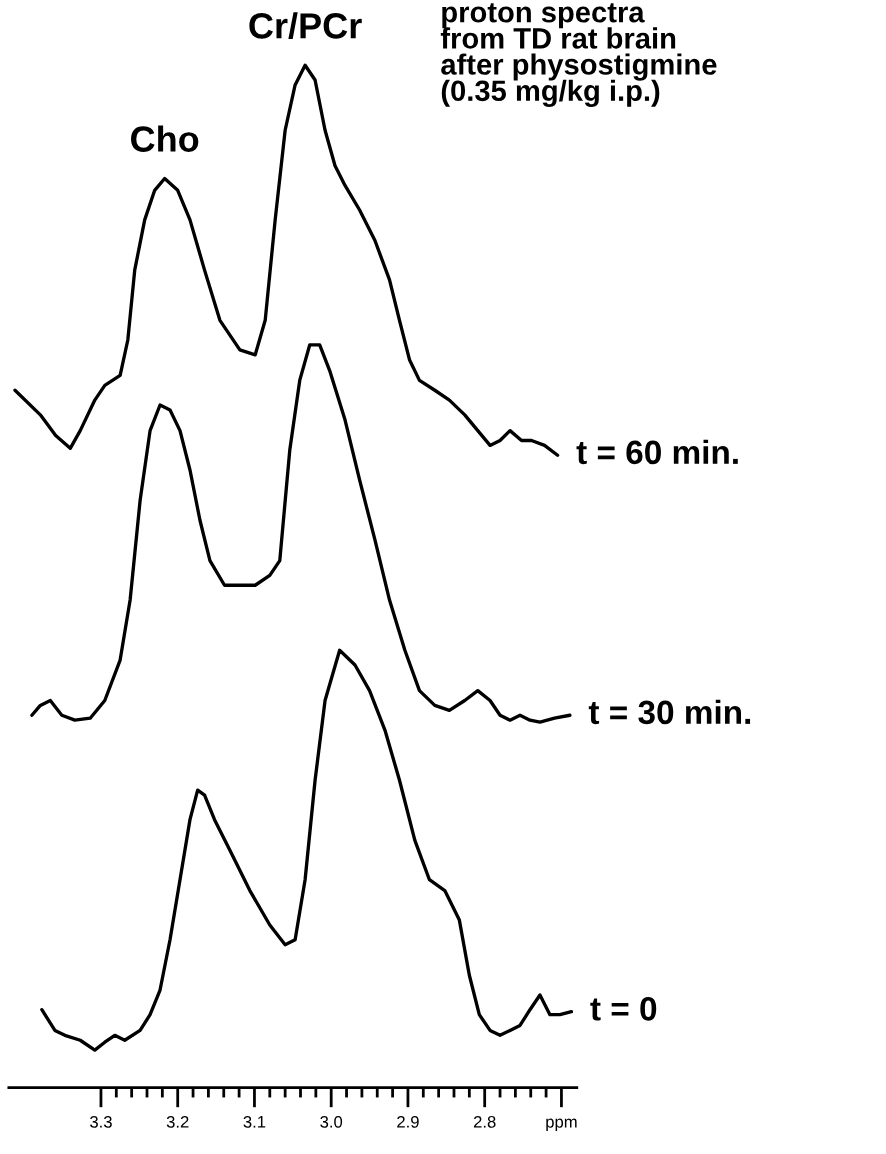 The image size is (886, 1154). What do you see at coordinates (305, 26) in the screenshot?
I see `annotation: Cr/PCr` at bounding box center [305, 26].